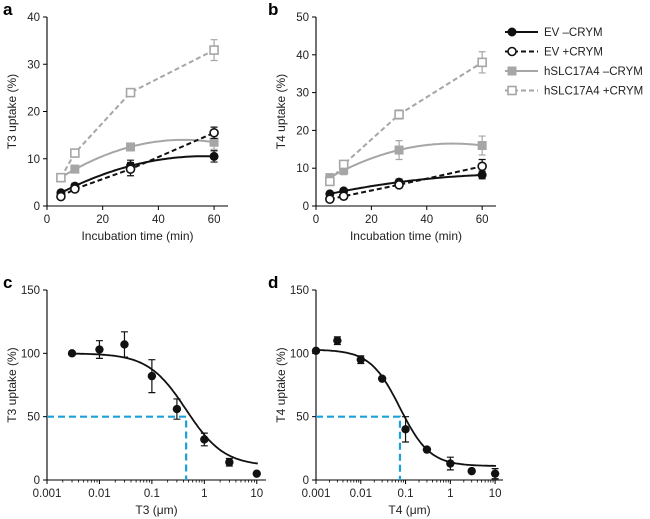  Describe the element at coordinates (299, 354) in the screenshot. I see `y-tick-label: 100` at that location.